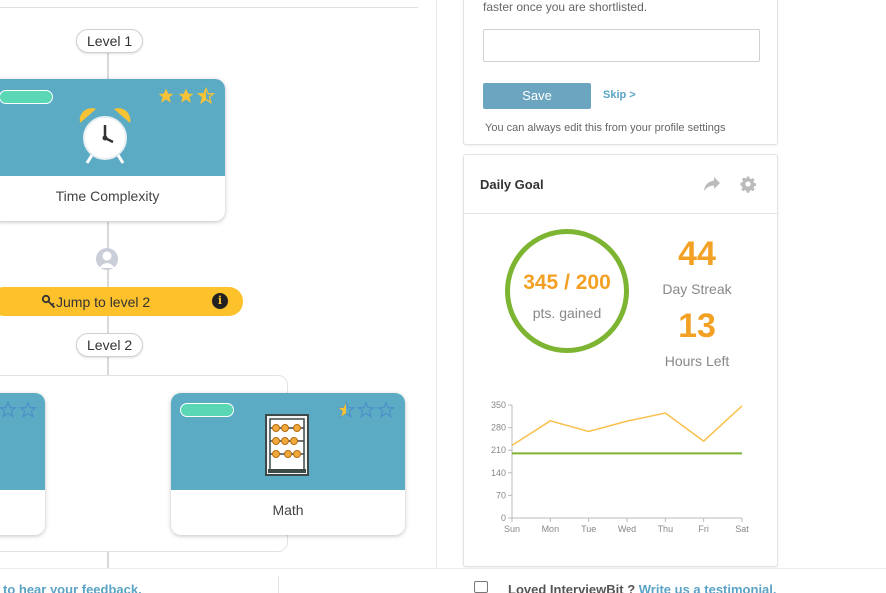  I want to click on y-tick-label: 70, so click(501, 495).